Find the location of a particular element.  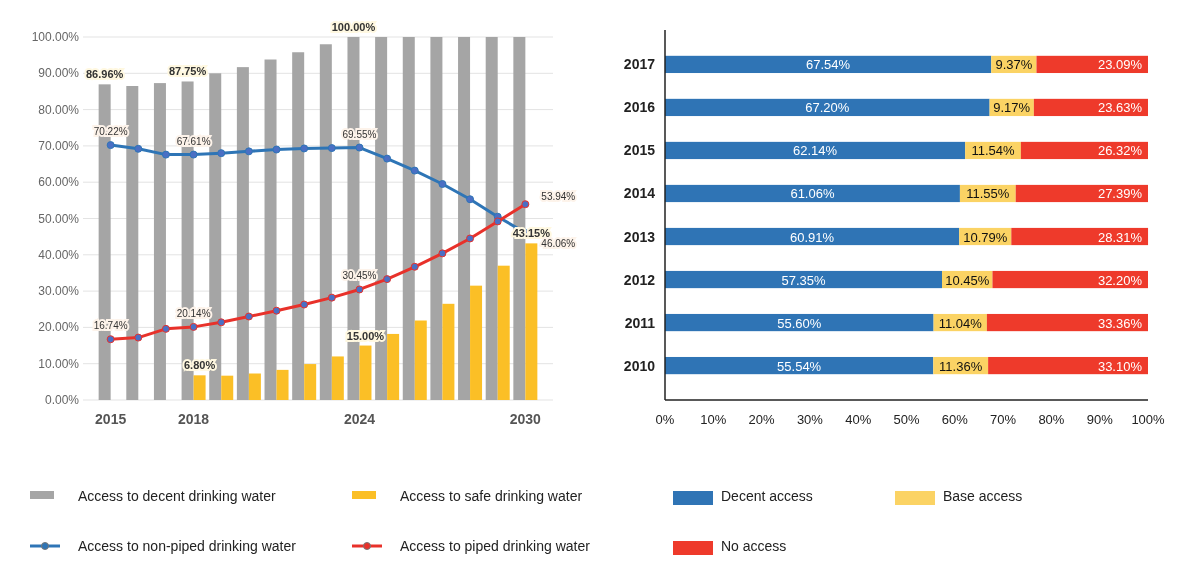

data-label: 61.06% is located at coordinates (812, 194).